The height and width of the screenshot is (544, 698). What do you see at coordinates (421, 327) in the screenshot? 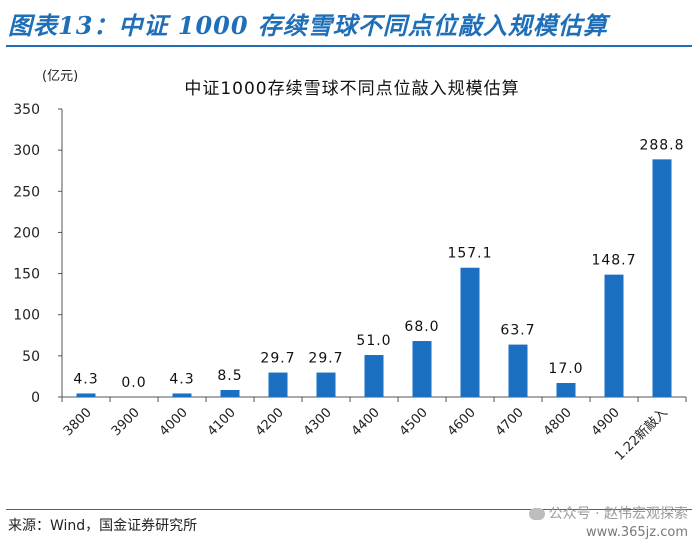
I see `bar-value-label: 68.0` at bounding box center [421, 327].